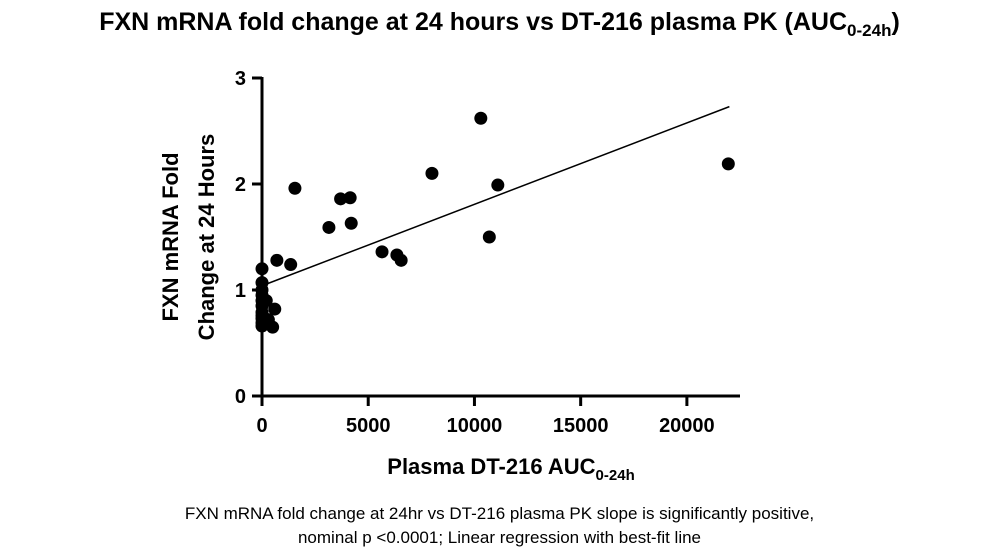 The height and width of the screenshot is (560, 999). What do you see at coordinates (687, 426) in the screenshot?
I see `x-tick-label: 20000` at bounding box center [687, 426].